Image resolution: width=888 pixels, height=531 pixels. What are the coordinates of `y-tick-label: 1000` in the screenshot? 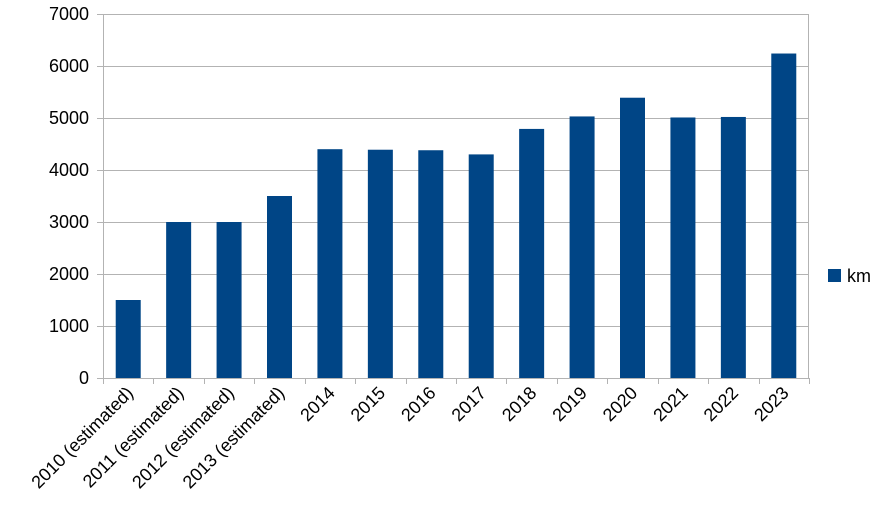 It's located at (69, 326).